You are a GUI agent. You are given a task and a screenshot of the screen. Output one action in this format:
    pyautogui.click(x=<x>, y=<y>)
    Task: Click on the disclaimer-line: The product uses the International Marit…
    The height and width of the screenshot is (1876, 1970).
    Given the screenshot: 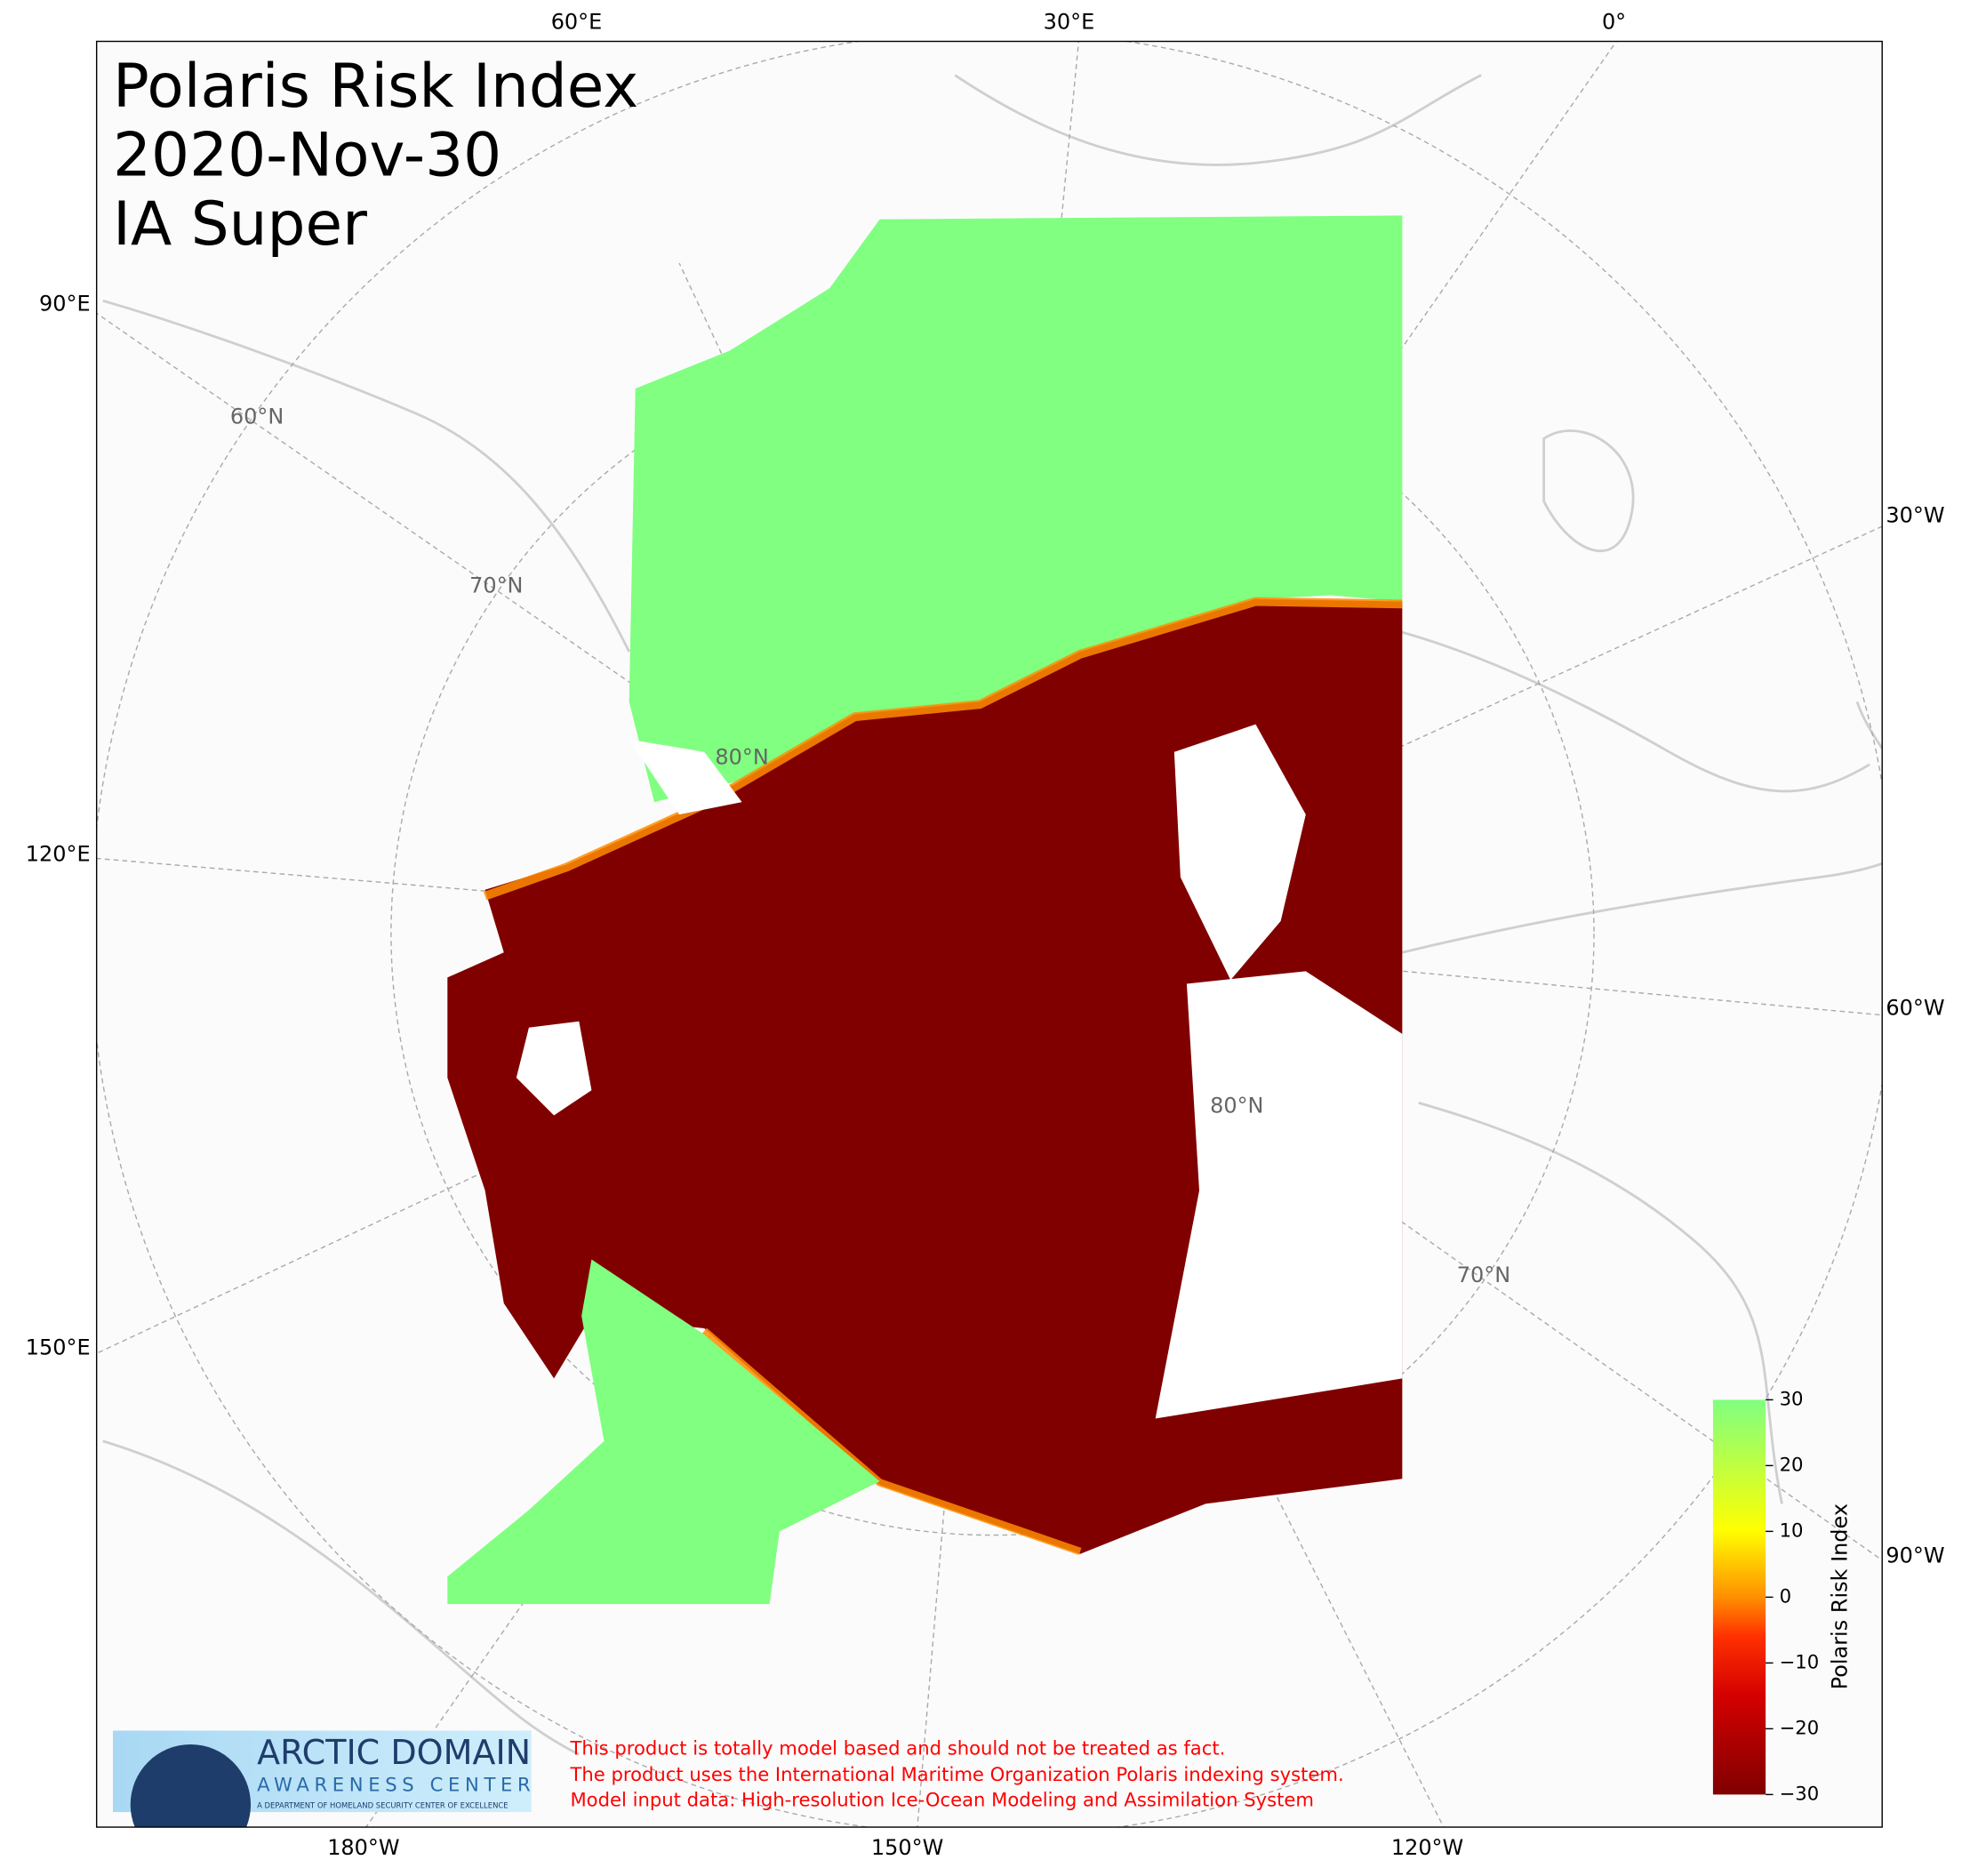 What is the action you would take?
    pyautogui.click(x=956, y=1774)
    